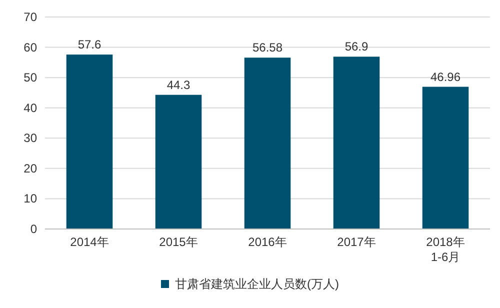  Describe the element at coordinates (356, 242) in the screenshot. I see `x-tick-label: 2017年` at that location.